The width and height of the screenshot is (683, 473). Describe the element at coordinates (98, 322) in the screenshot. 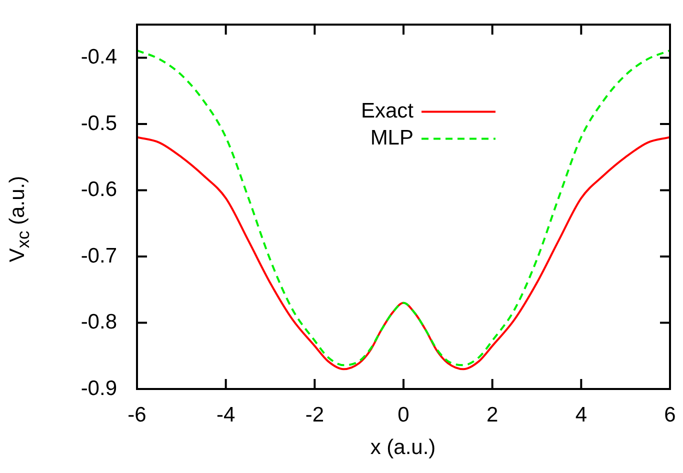

I see `y-tick-label: -0.8` at that location.